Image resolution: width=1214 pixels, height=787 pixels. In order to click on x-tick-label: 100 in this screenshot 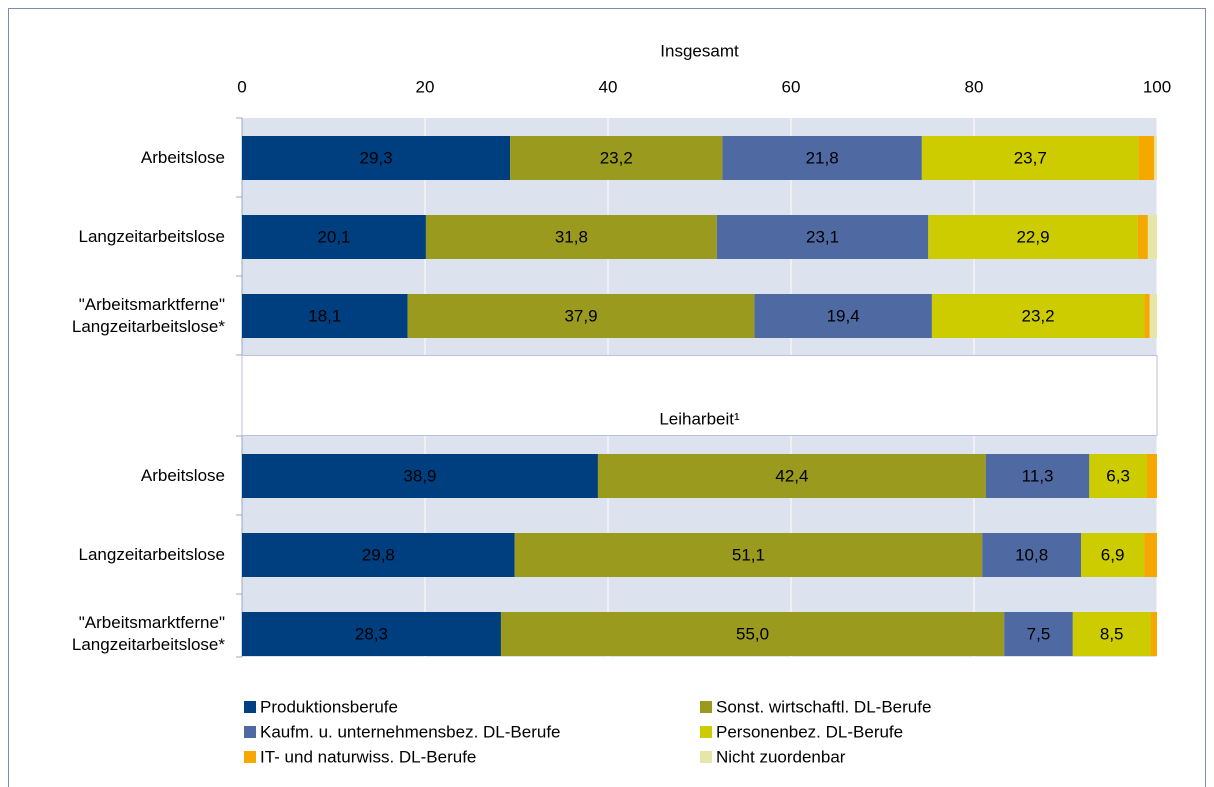, I will do `click(1157, 86)`.